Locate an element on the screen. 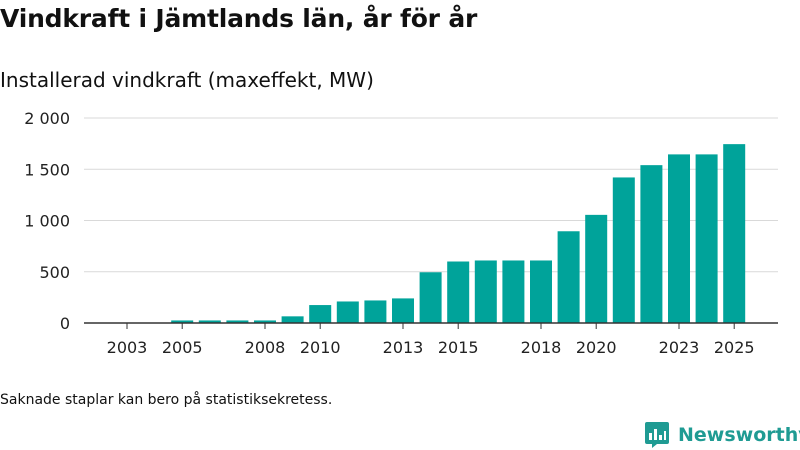 The width and height of the screenshot is (800, 450). brand-name: Newsworthy is located at coordinates (739, 435).